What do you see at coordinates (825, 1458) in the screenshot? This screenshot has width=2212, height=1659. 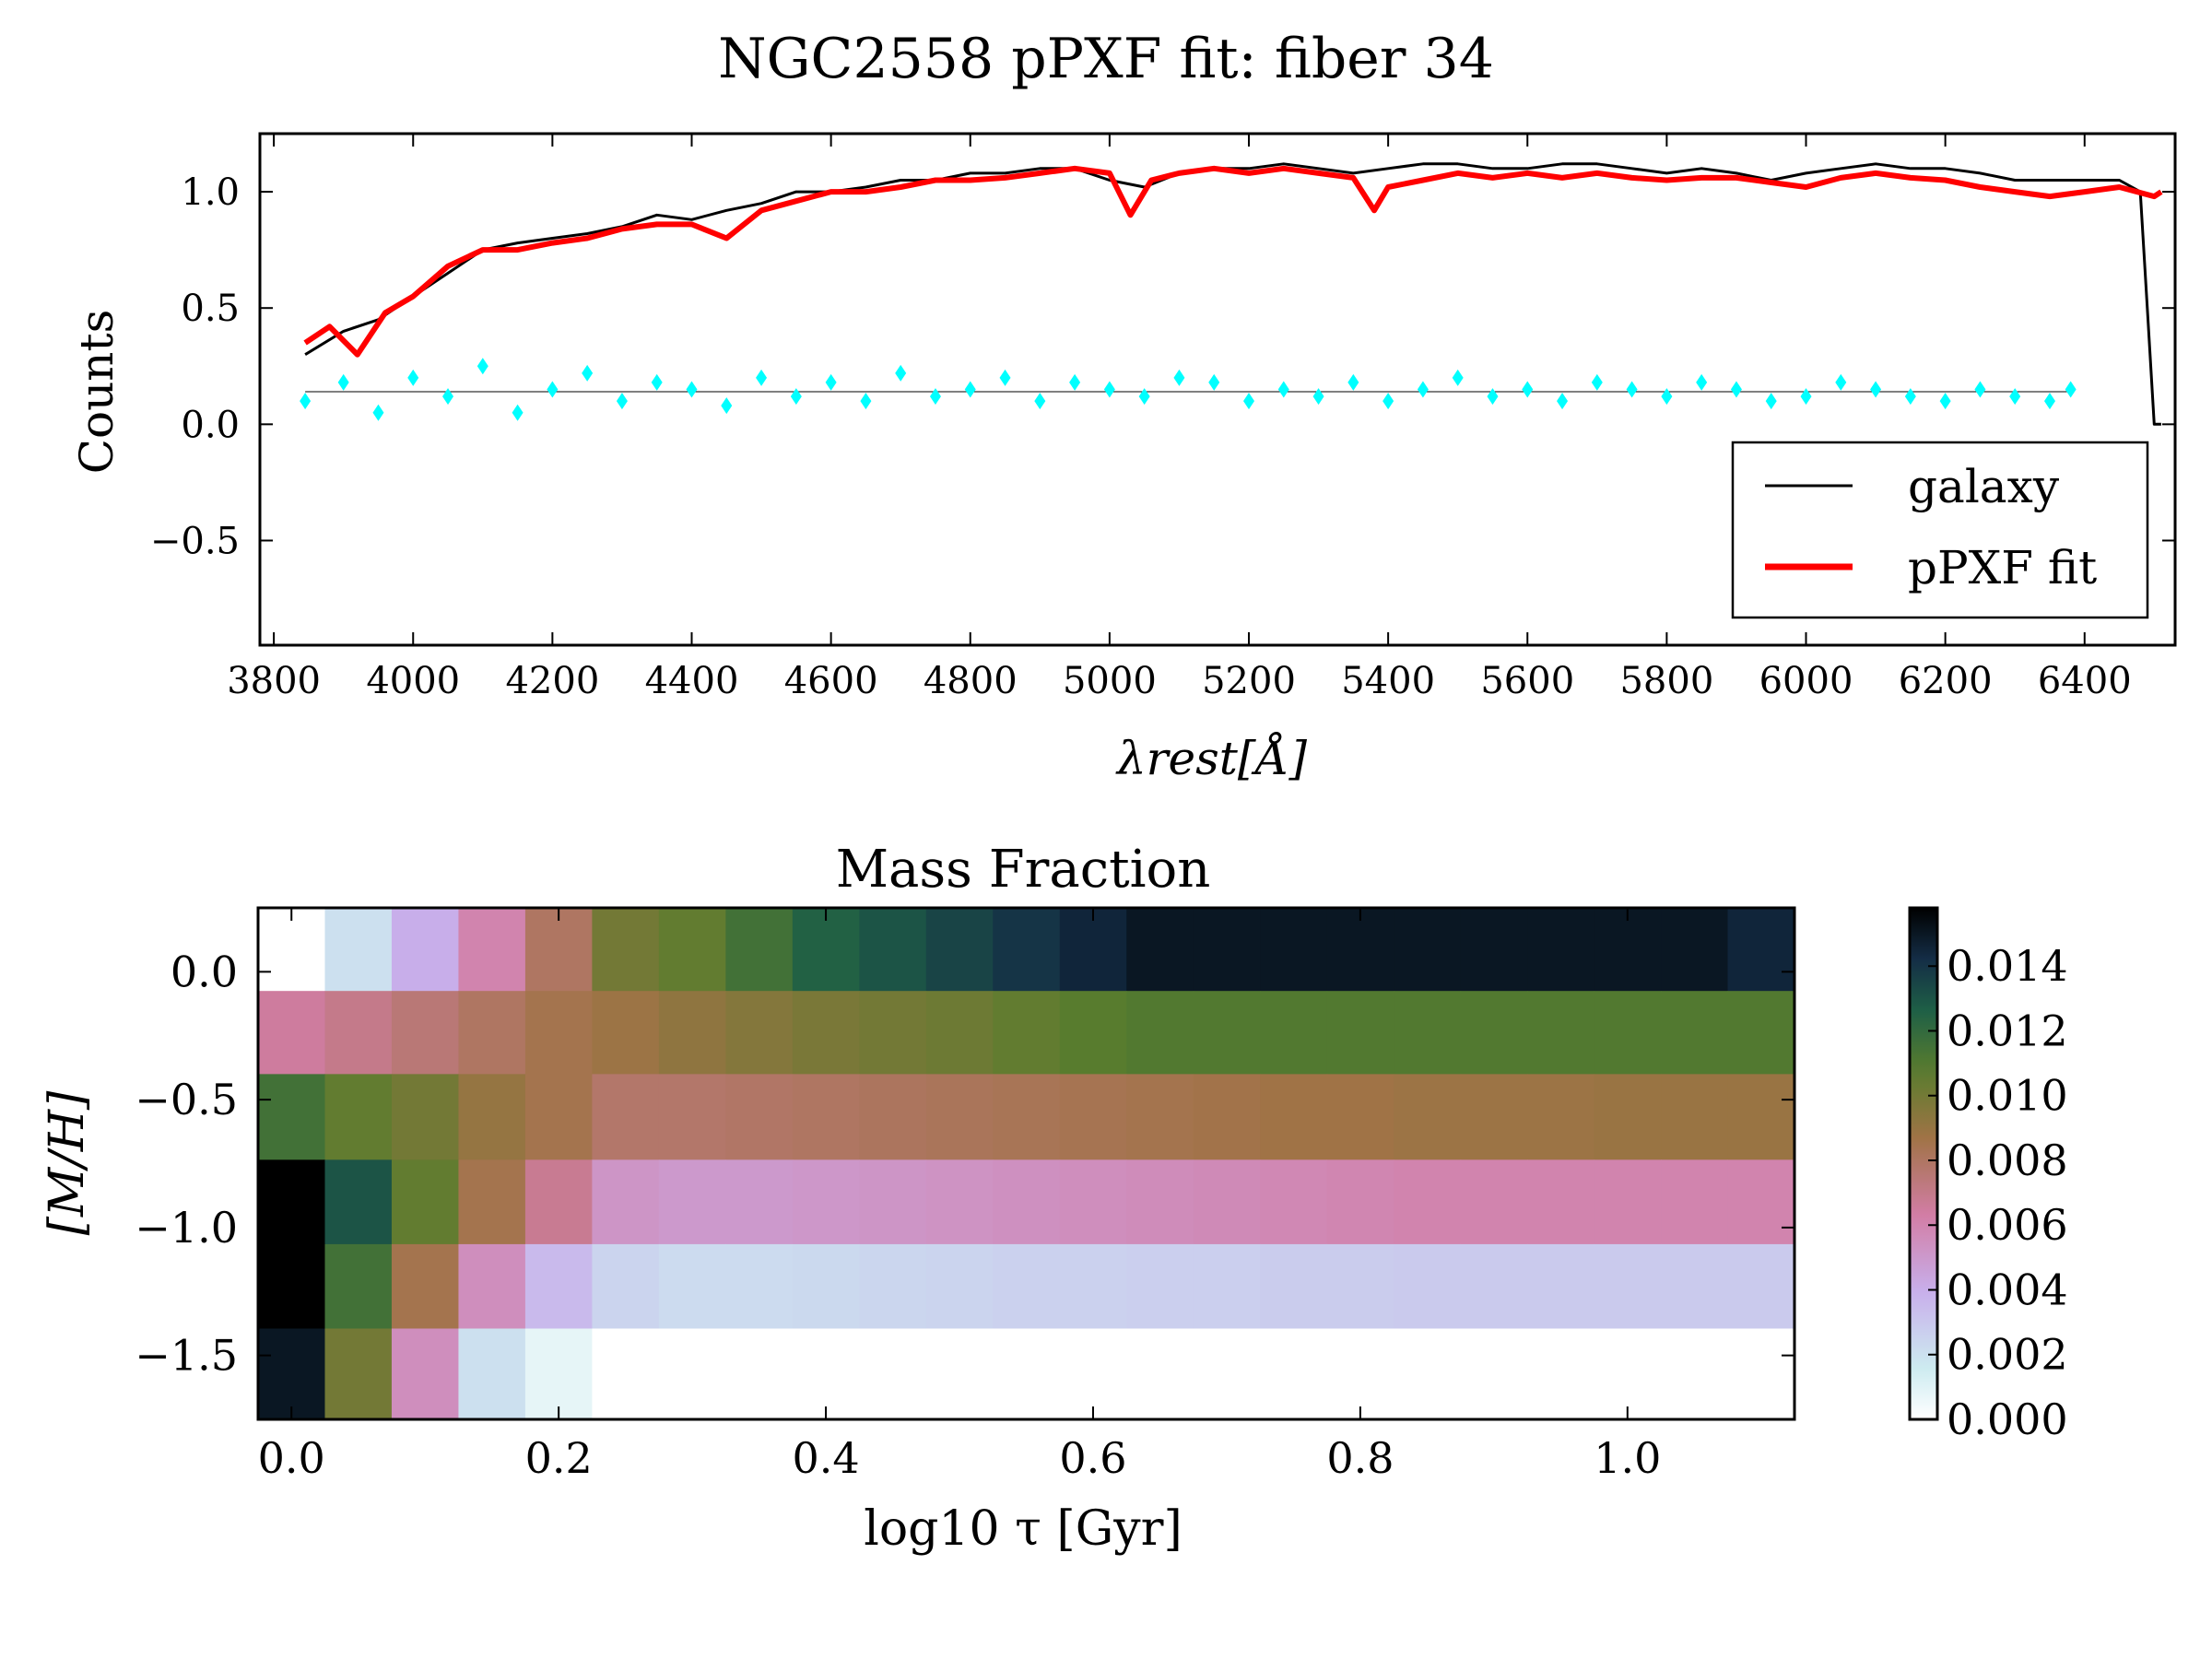 I see `mass-x-tick-label: 0.4` at bounding box center [825, 1458].